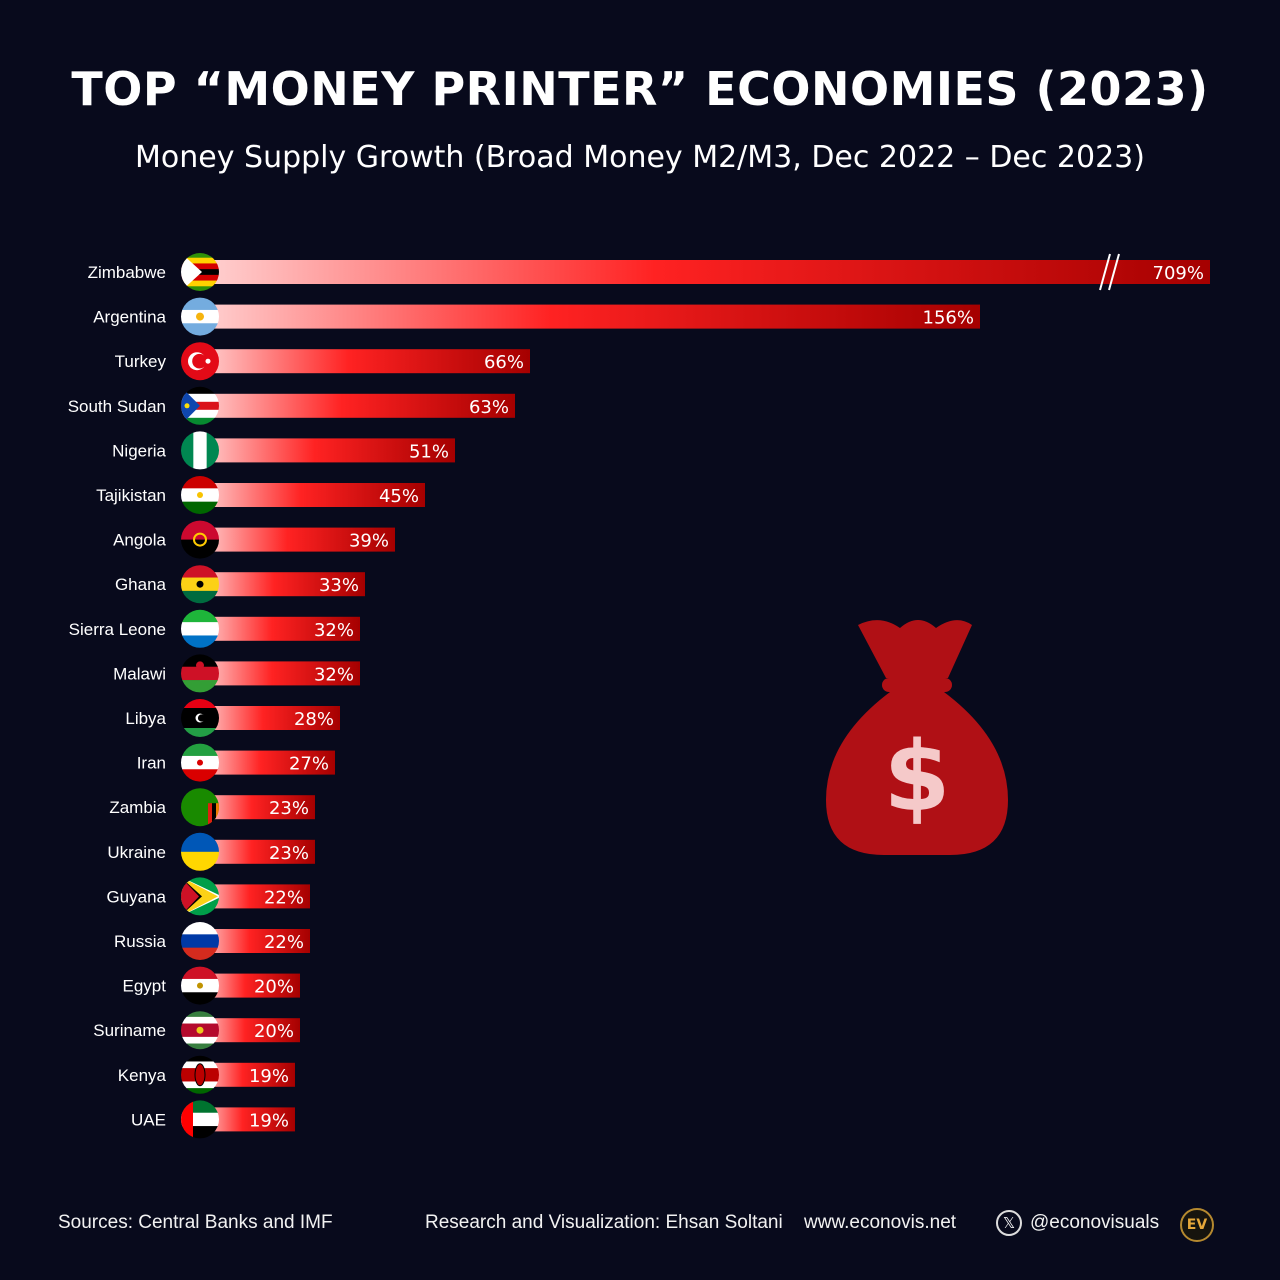  Describe the element at coordinates (200, 1074) in the screenshot. I see `kenya-flag-icon` at that location.